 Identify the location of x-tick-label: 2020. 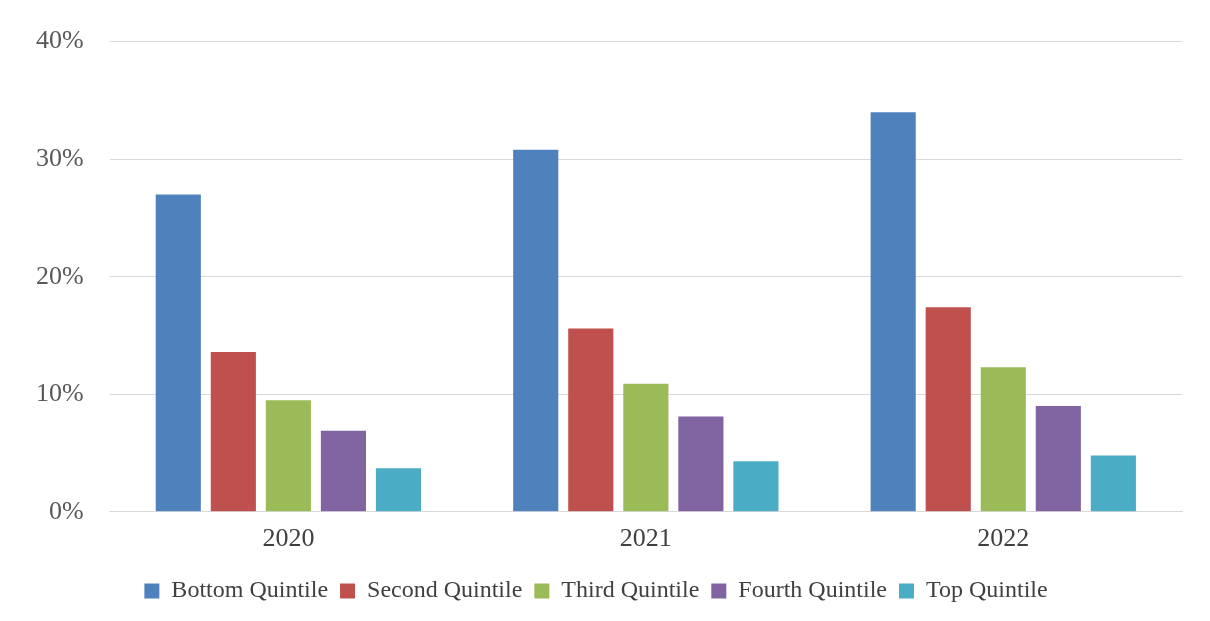
(288, 538).